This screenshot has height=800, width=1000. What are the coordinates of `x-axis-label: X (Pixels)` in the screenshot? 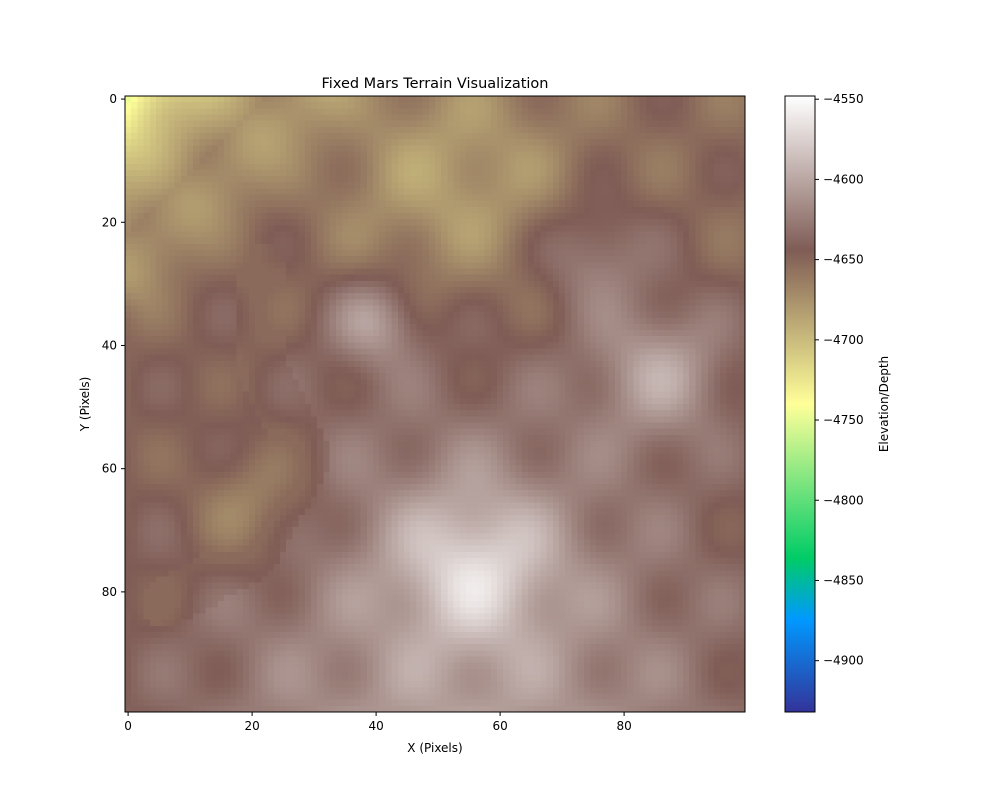 It's located at (434, 748).